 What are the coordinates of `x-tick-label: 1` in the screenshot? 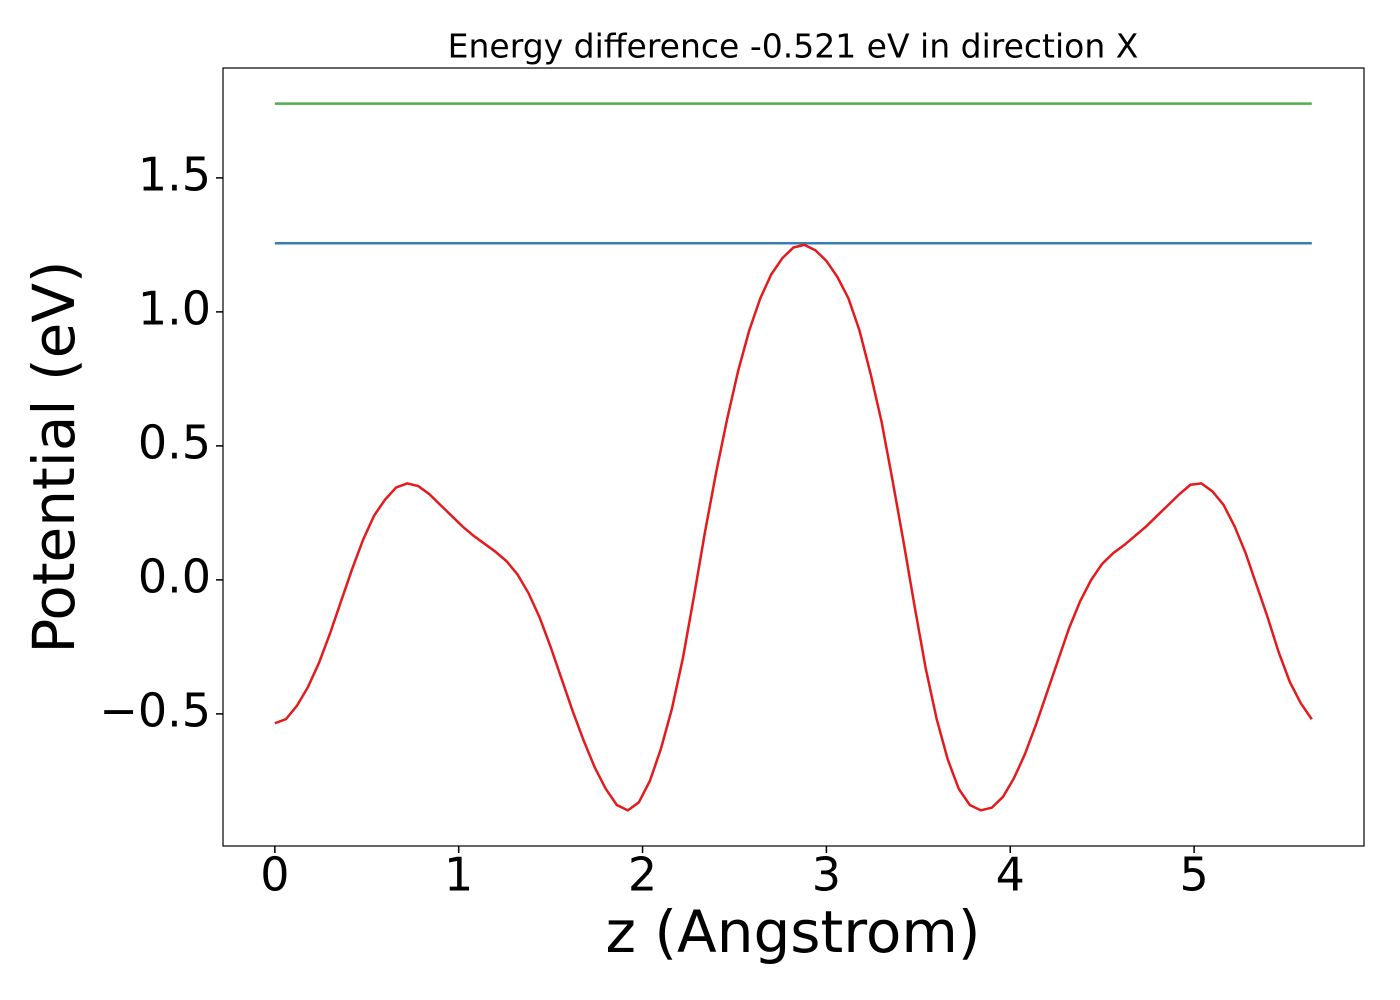 It's located at (458, 875).